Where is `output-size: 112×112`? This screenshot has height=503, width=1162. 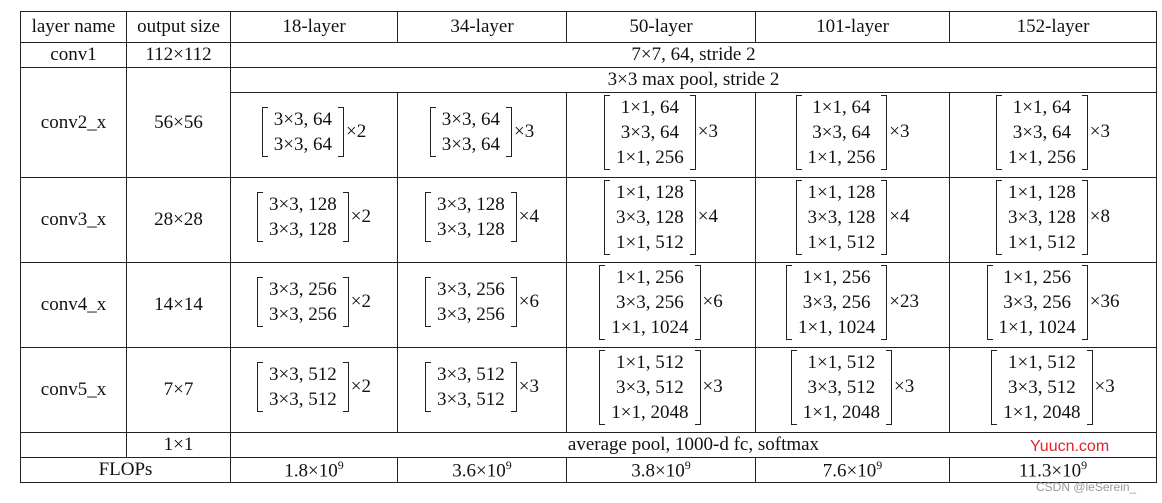 output-size: 112×112 is located at coordinates (178, 55).